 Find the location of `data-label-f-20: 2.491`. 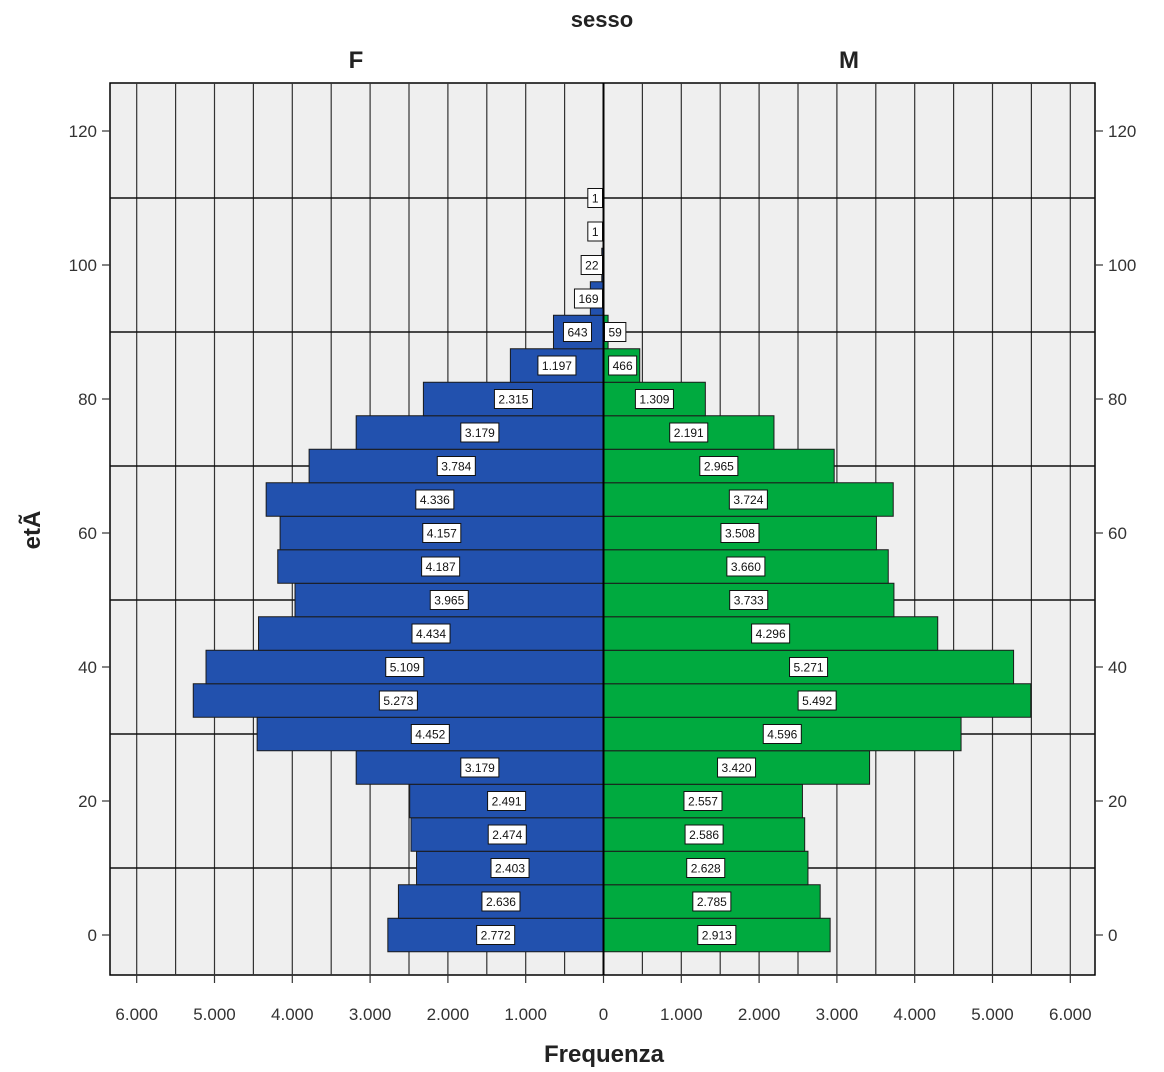

data-label-f-20: 2.491 is located at coordinates (507, 802).